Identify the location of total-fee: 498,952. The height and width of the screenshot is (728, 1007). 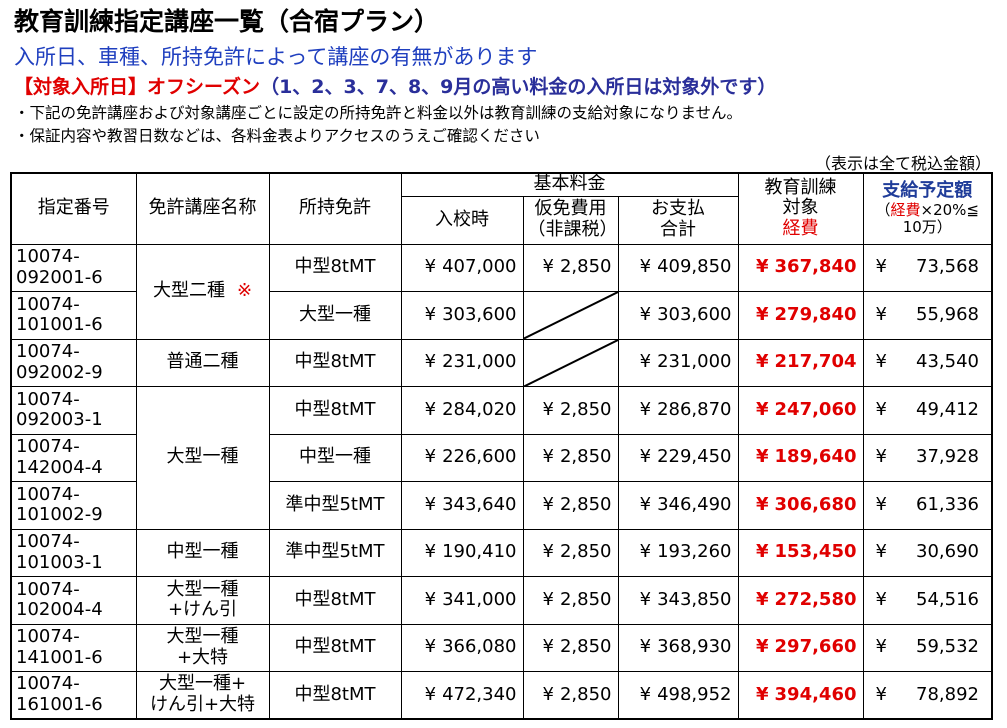
(694, 694).